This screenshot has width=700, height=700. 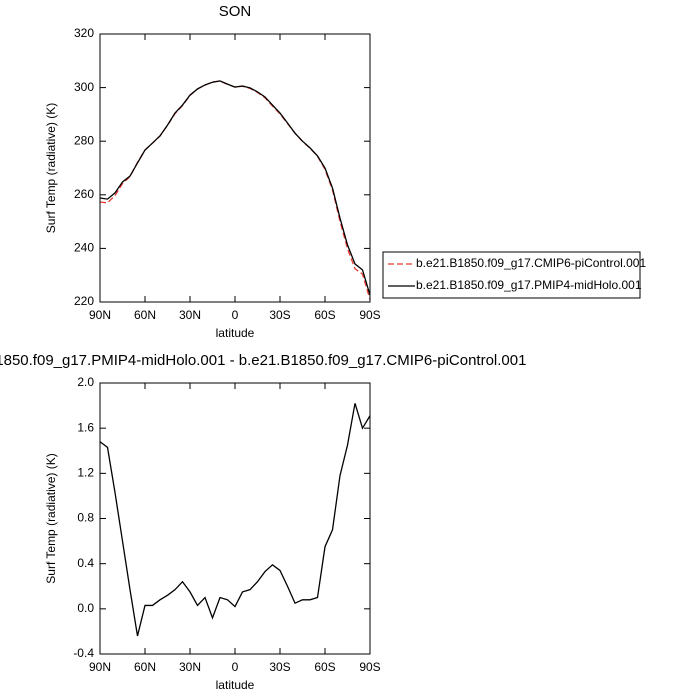 I want to click on y-tick-label: 1.2, so click(x=85, y=473).